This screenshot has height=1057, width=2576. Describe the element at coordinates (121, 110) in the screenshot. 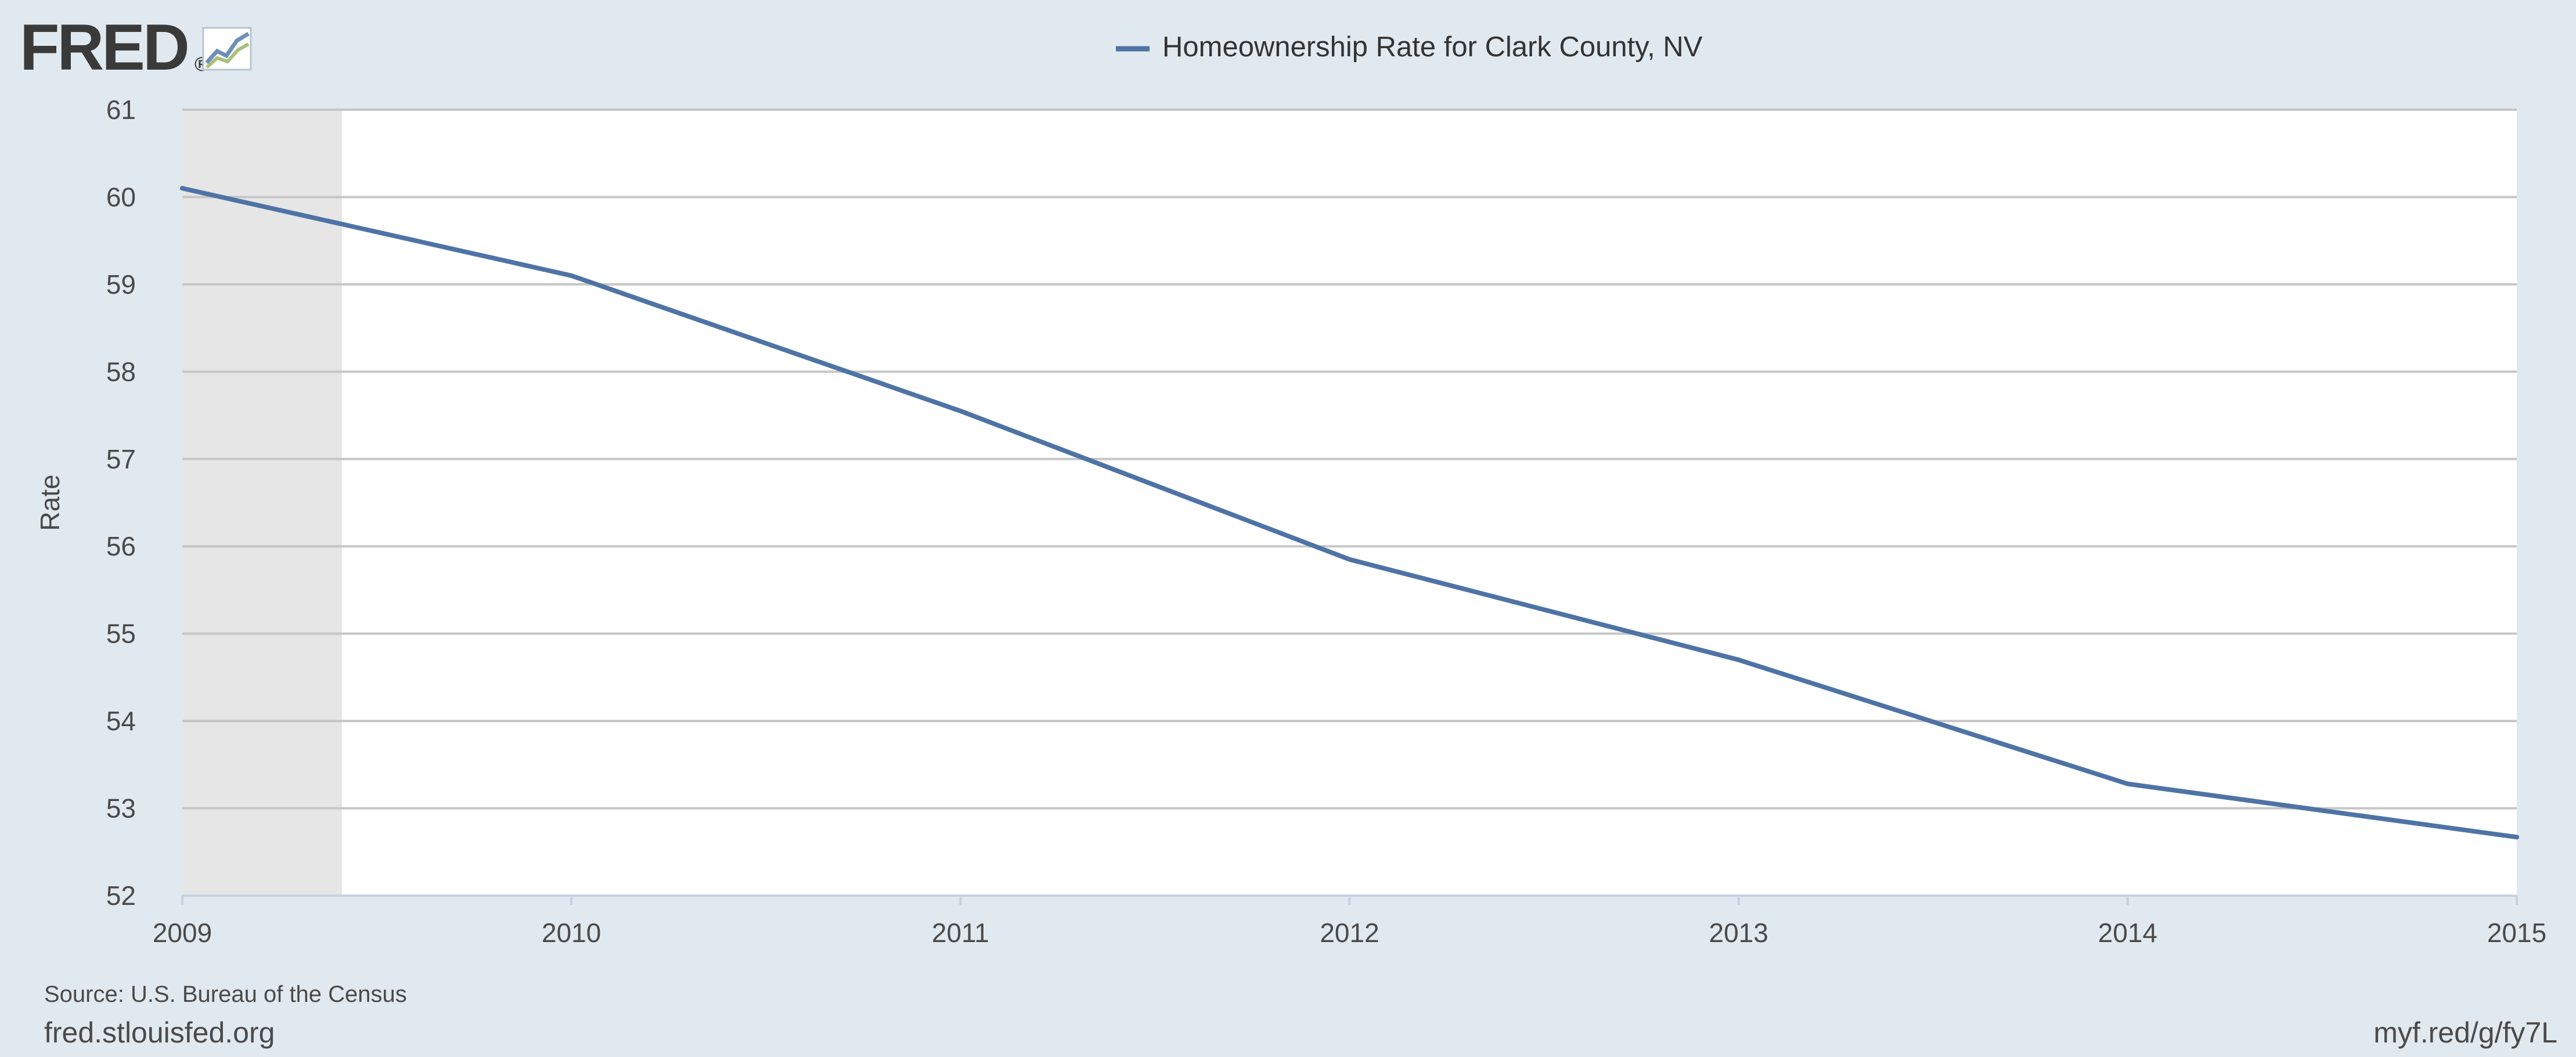

I see `y-tick-label: 61` at that location.